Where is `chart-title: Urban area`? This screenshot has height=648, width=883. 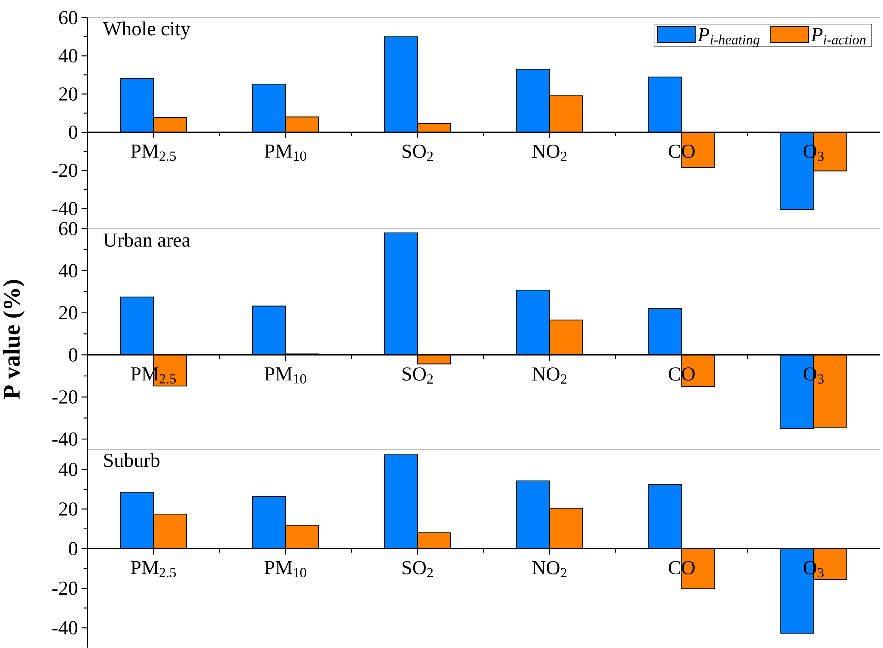 chart-title: Urban area is located at coordinates (147, 239).